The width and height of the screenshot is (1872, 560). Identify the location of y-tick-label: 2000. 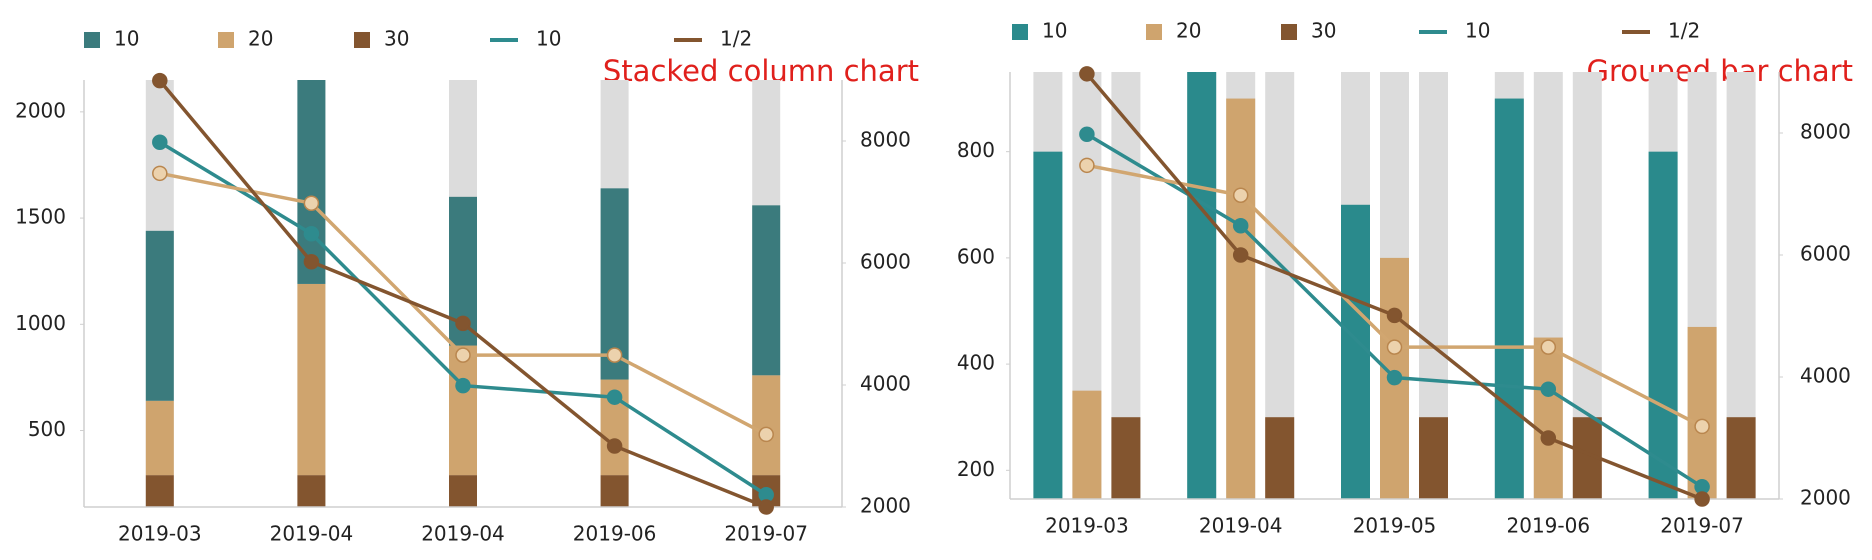
(40, 110).